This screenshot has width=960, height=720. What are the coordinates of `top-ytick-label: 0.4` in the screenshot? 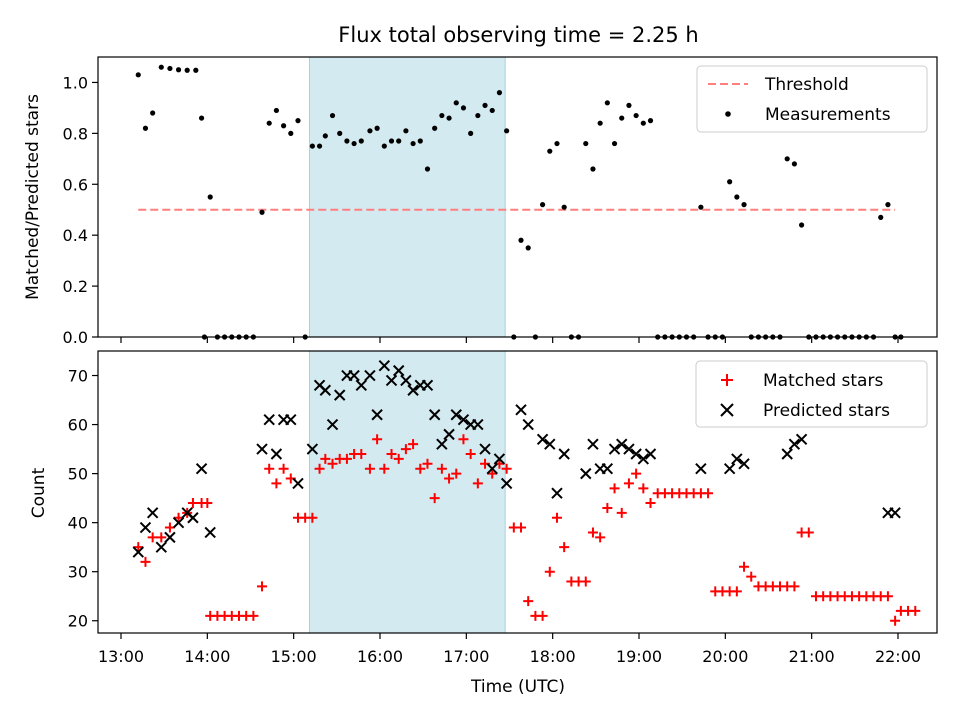 It's located at (75, 235).